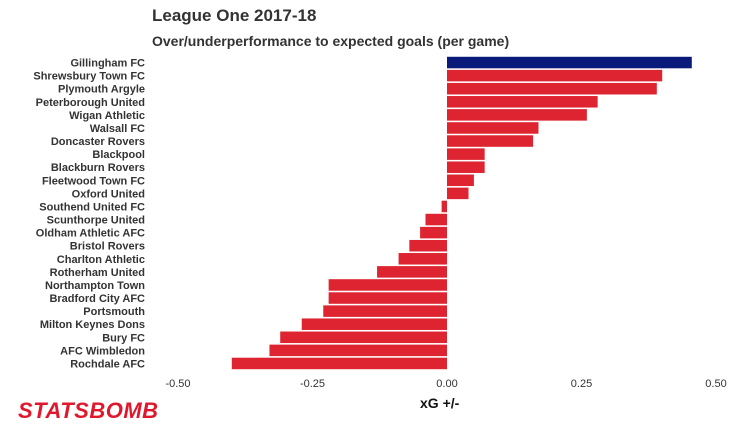 The width and height of the screenshot is (750, 431). What do you see at coordinates (436, 219) in the screenshot?
I see `bar-scunthorpe-united` at bounding box center [436, 219].